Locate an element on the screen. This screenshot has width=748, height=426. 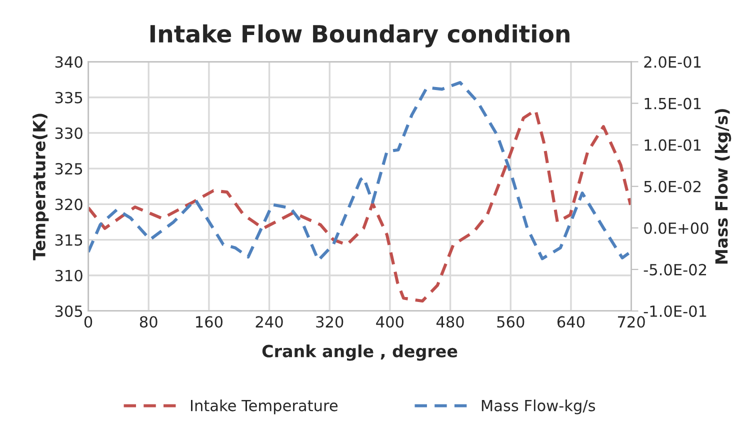
y-axis-title: Temperature(K) is located at coordinates (40, 187).